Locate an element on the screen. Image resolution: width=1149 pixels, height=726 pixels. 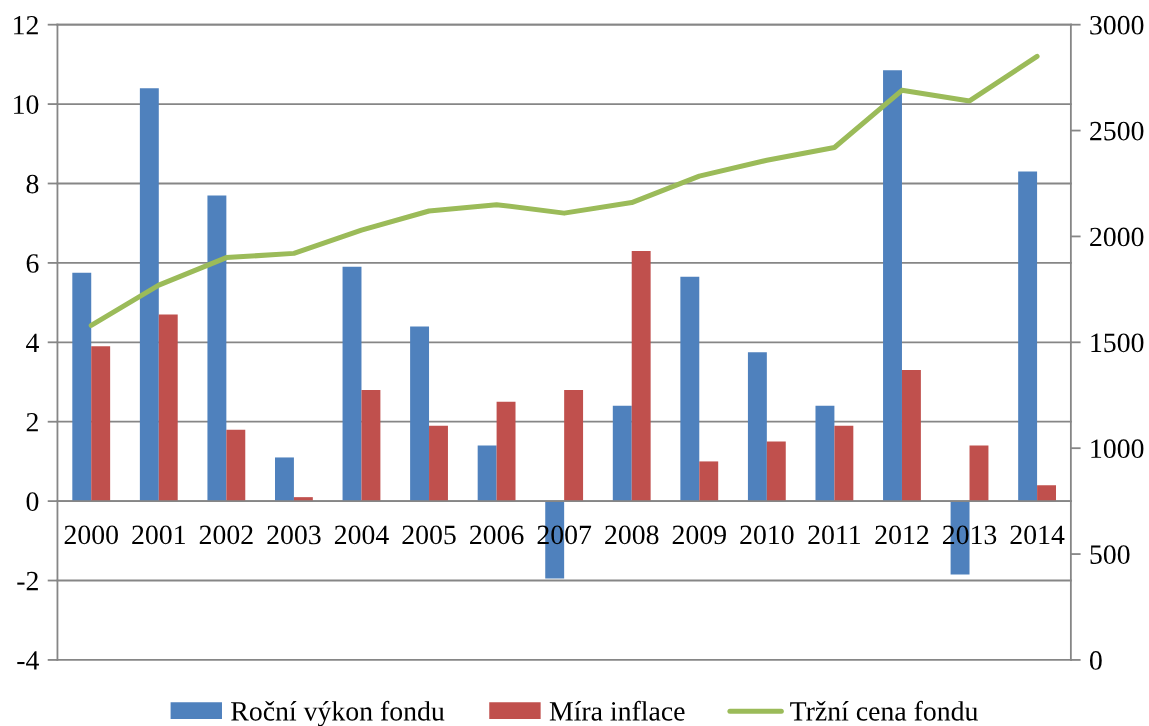
y2-tick-label: 2000 is located at coordinates (1117, 237).